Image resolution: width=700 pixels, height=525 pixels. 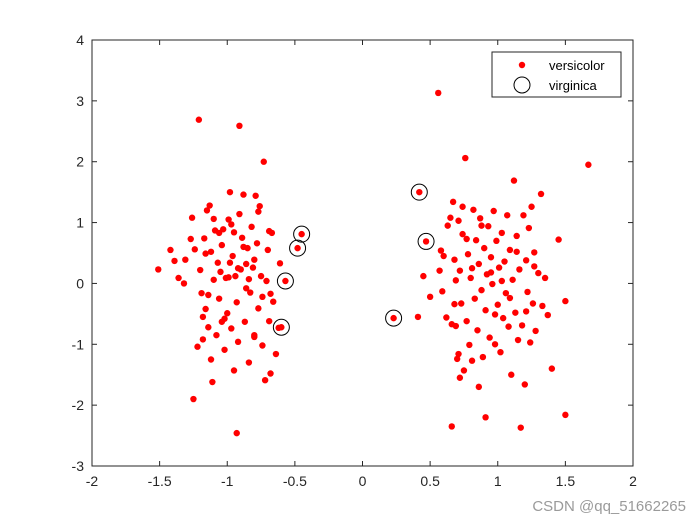 What do you see at coordinates (522, 65) in the screenshot?
I see `legend-marker-versicolor` at bounding box center [522, 65].